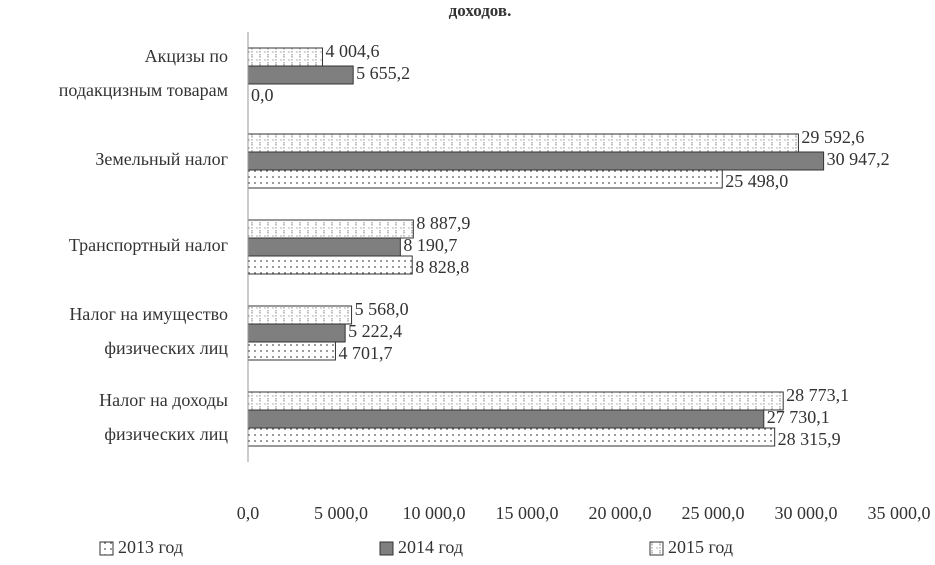 The height and width of the screenshot is (565, 935). Describe the element at coordinates (817, 395) in the screenshot. I see `value-label: 28 773,1` at that location.